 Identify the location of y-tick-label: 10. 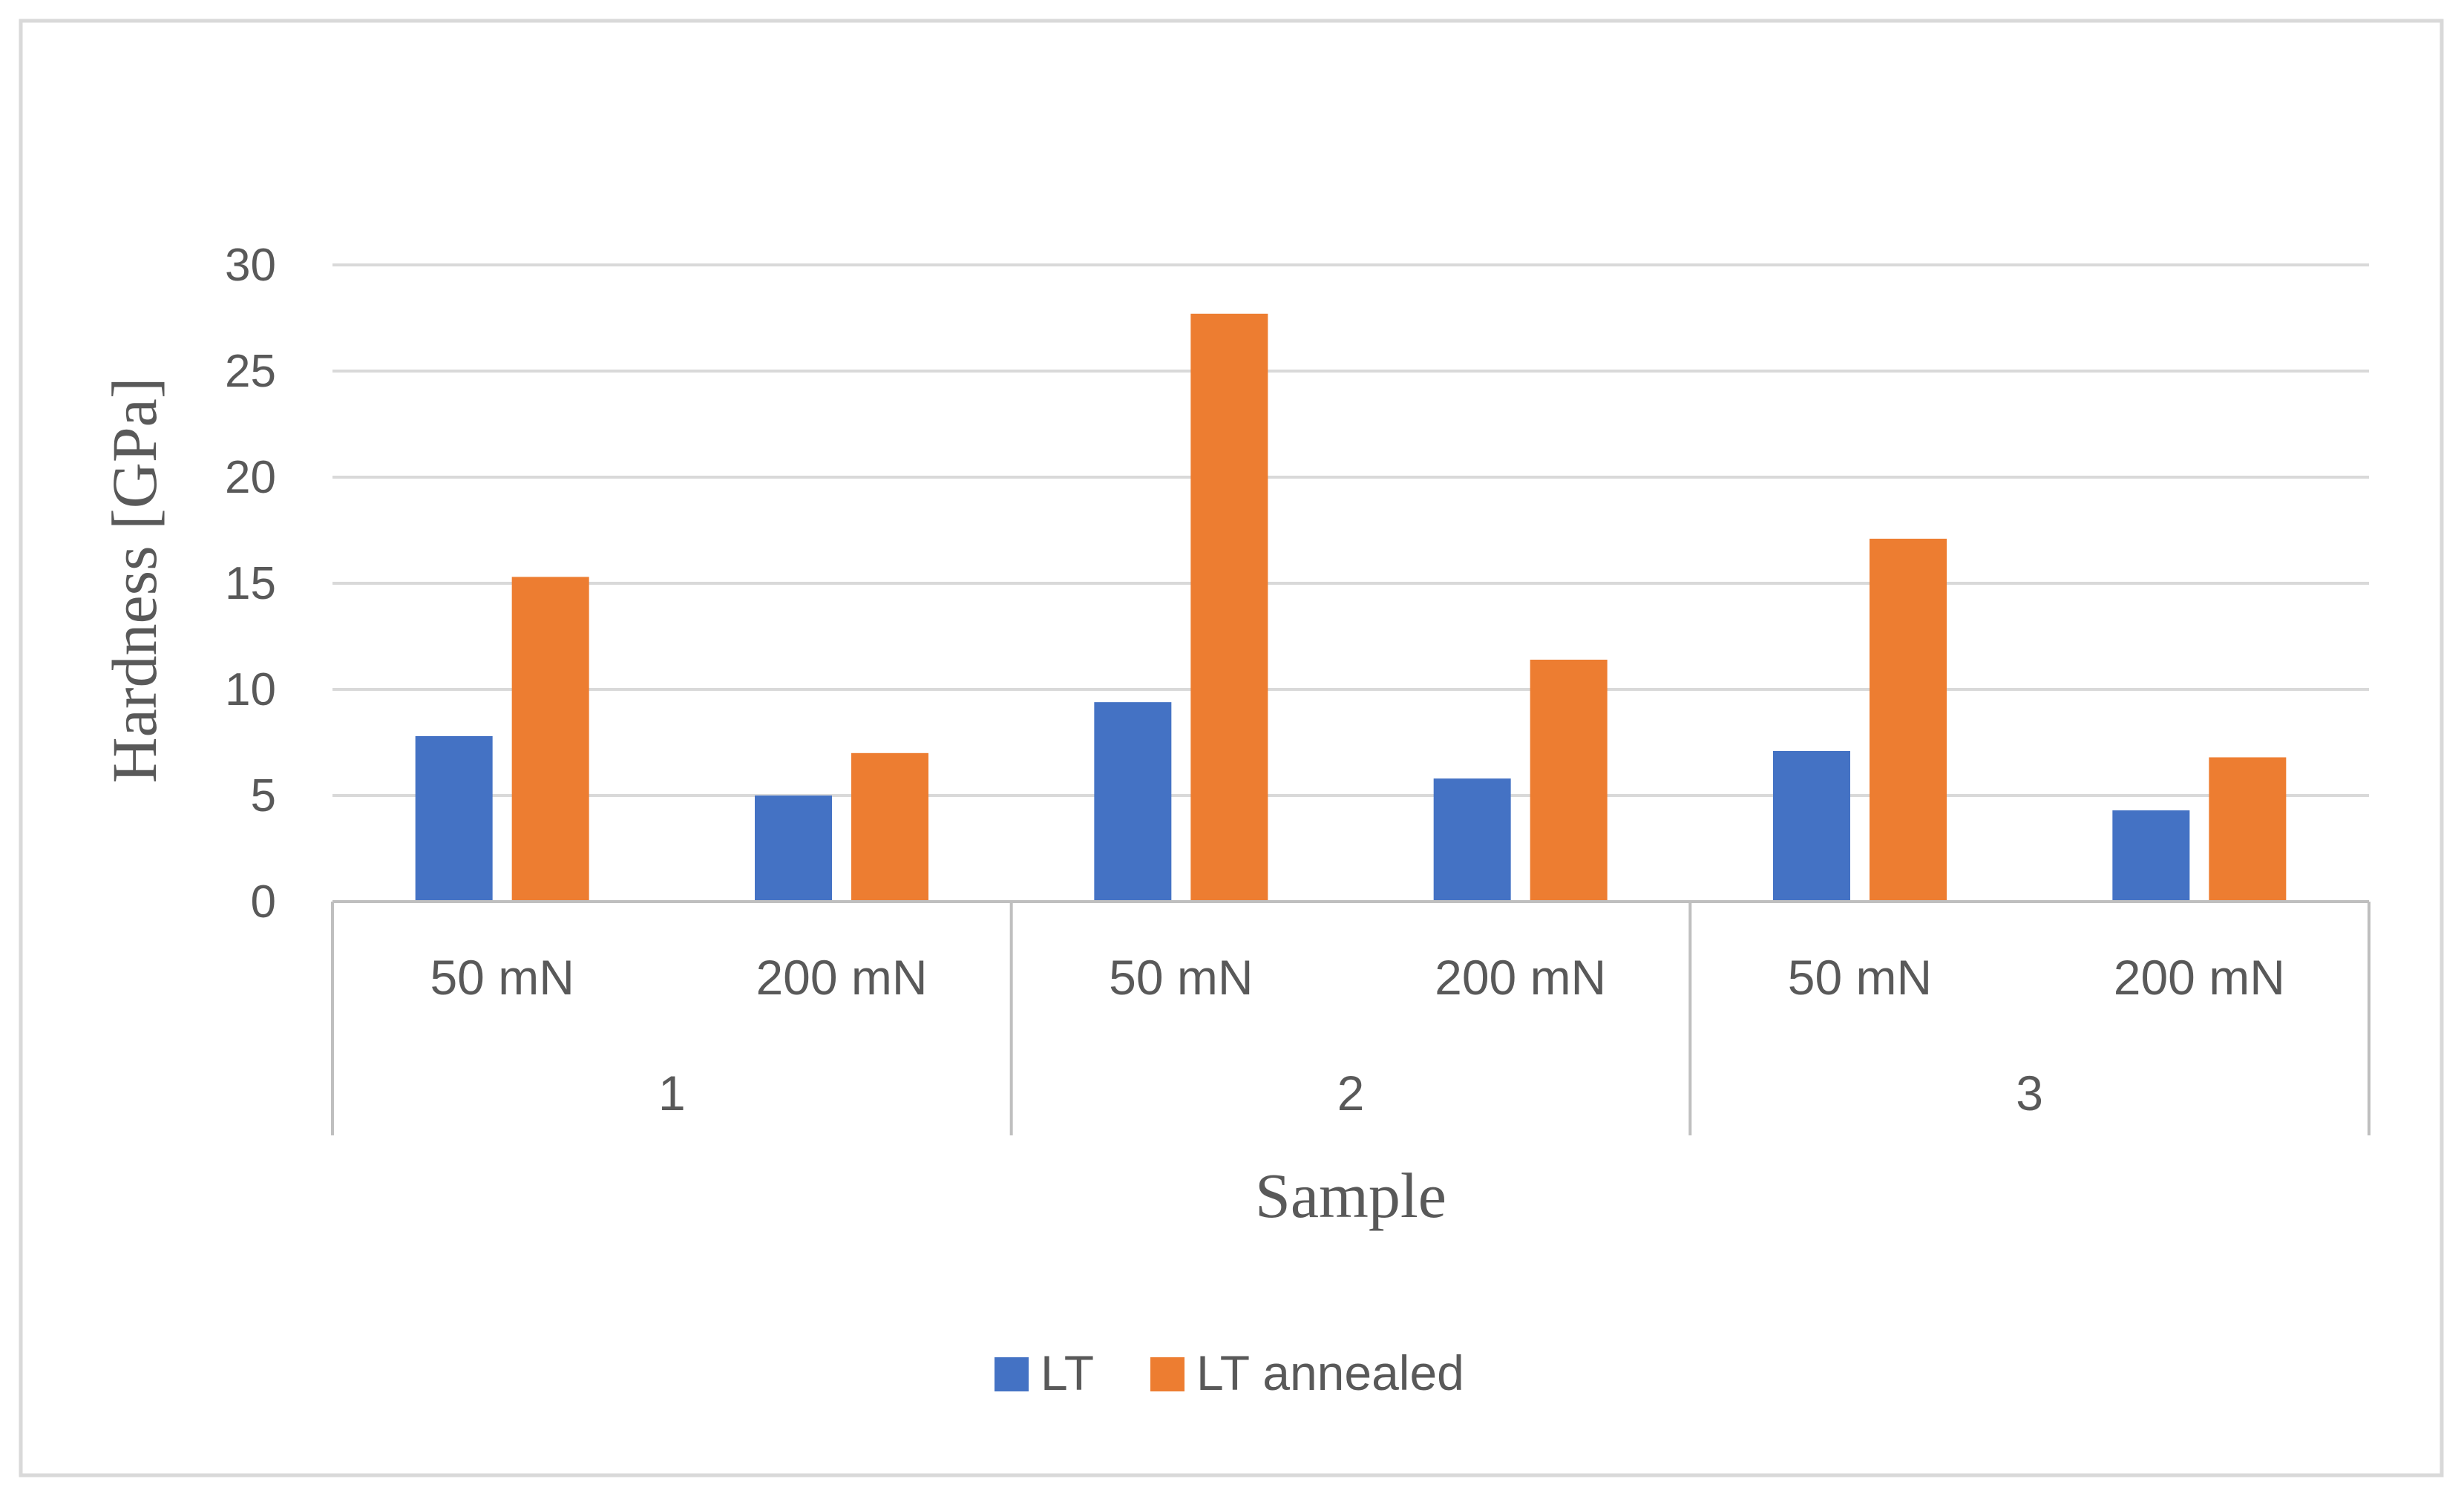
(250, 689).